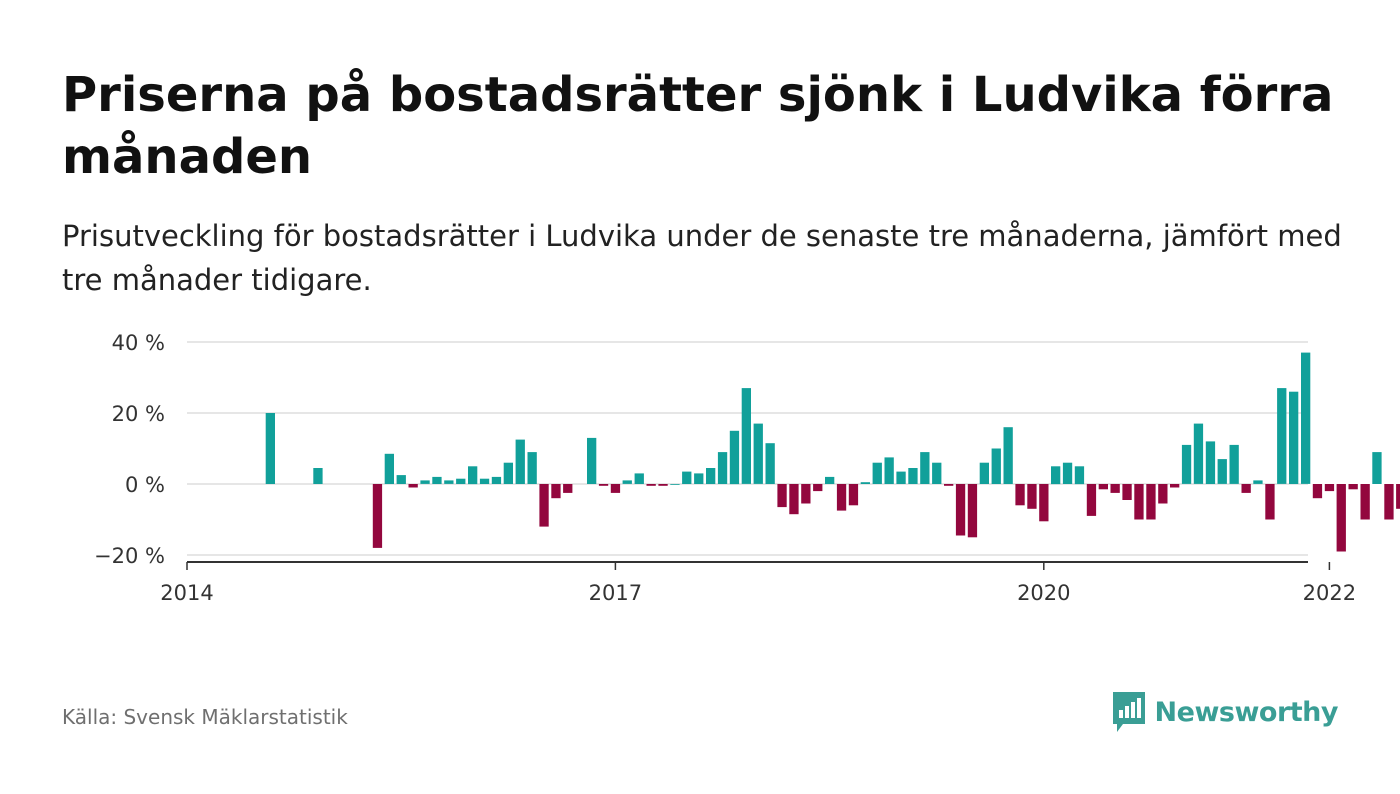 Image resolution: width=1400 pixels, height=794 pixels. I want to click on brand-name: Newsworthy, so click(1246, 712).